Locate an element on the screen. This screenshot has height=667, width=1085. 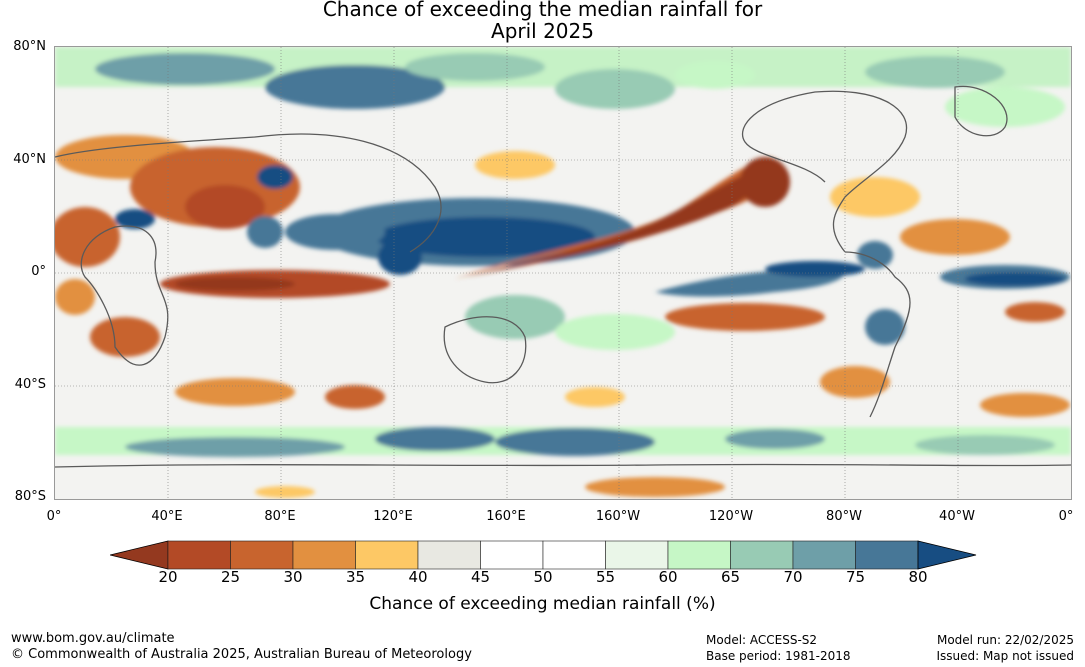
lat-label-40s: 40°S is located at coordinates (30, 384).